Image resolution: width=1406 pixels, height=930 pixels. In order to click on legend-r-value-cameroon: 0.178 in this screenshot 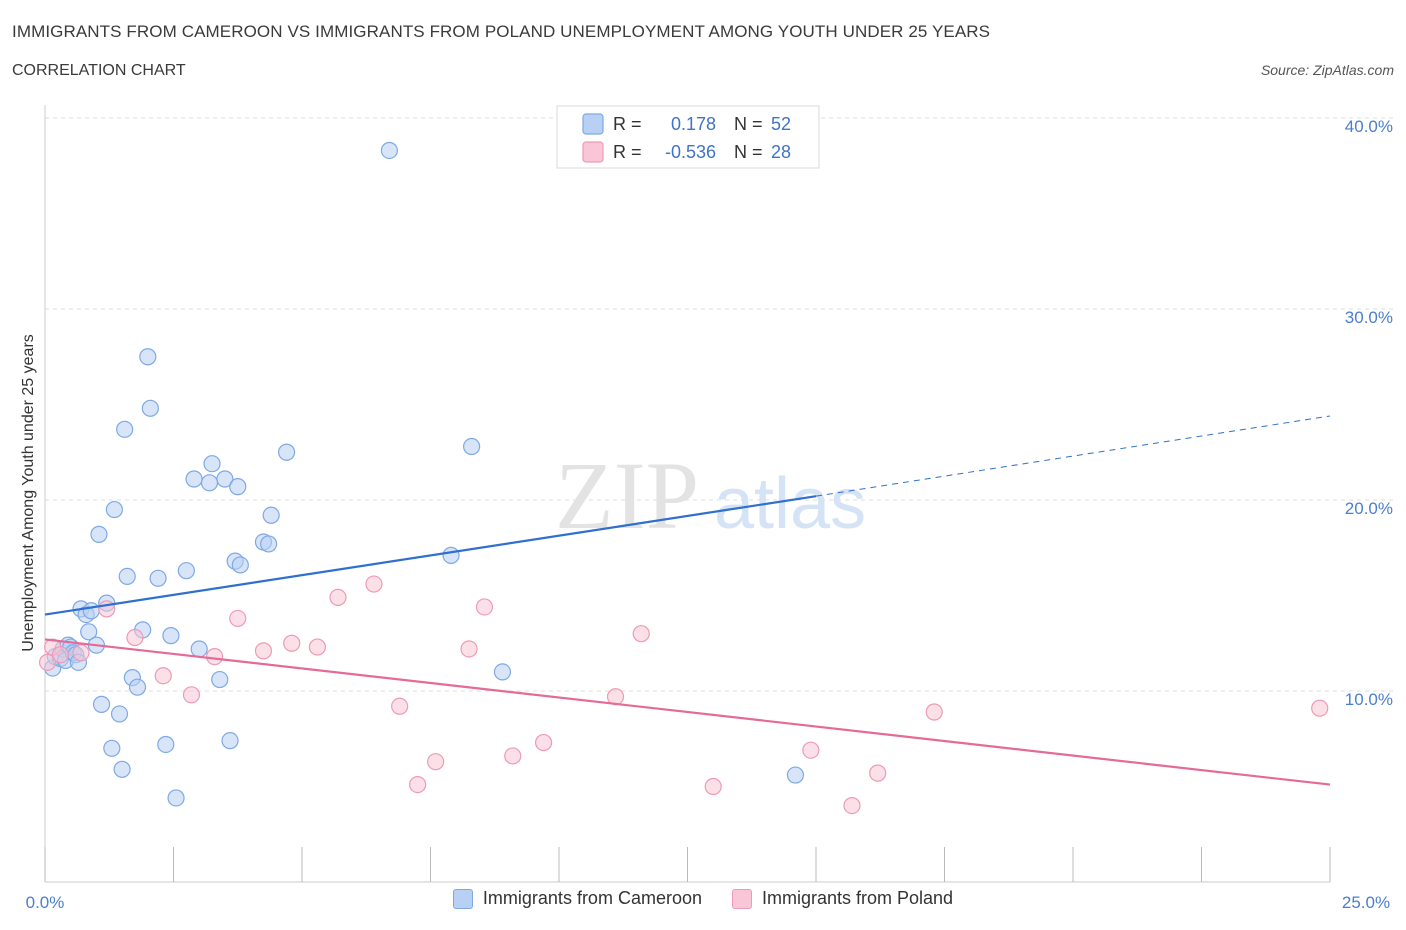, I will do `click(693, 124)`.